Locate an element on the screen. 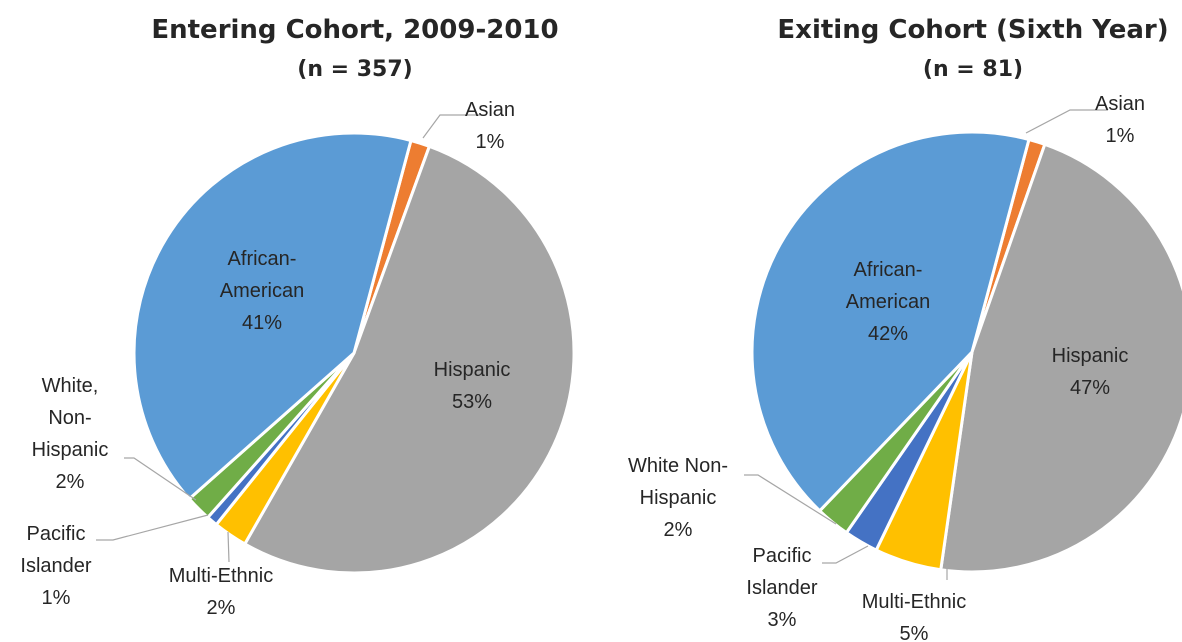 Image resolution: width=1182 pixels, height=642 pixels. leader-line-multi-ethnic is located at coordinates (228, 547).